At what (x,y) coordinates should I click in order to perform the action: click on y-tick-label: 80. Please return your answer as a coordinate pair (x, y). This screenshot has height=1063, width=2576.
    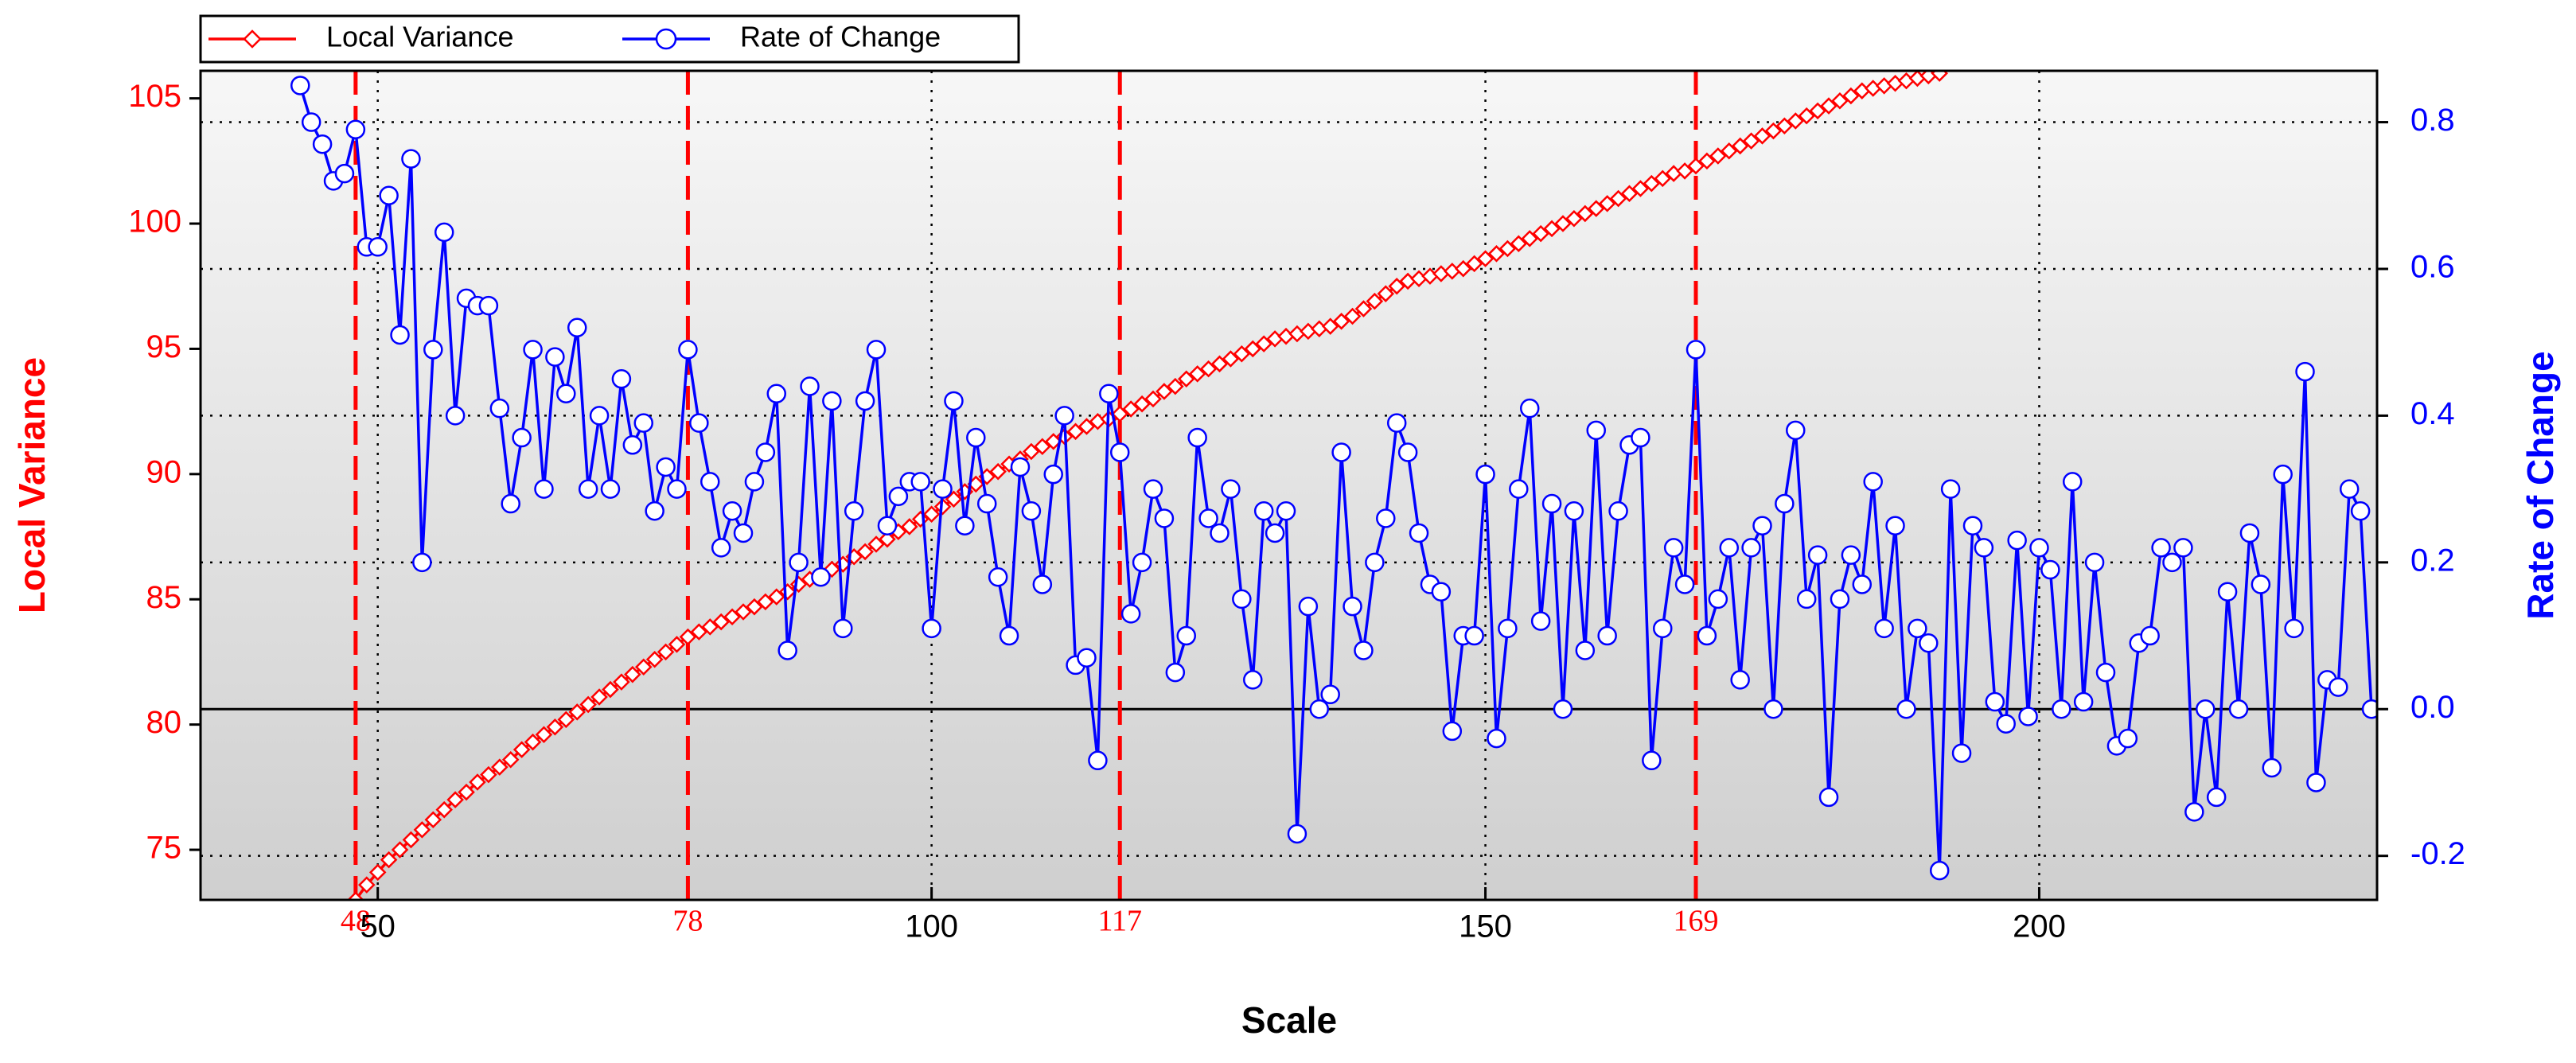
    Looking at the image, I should click on (164, 722).